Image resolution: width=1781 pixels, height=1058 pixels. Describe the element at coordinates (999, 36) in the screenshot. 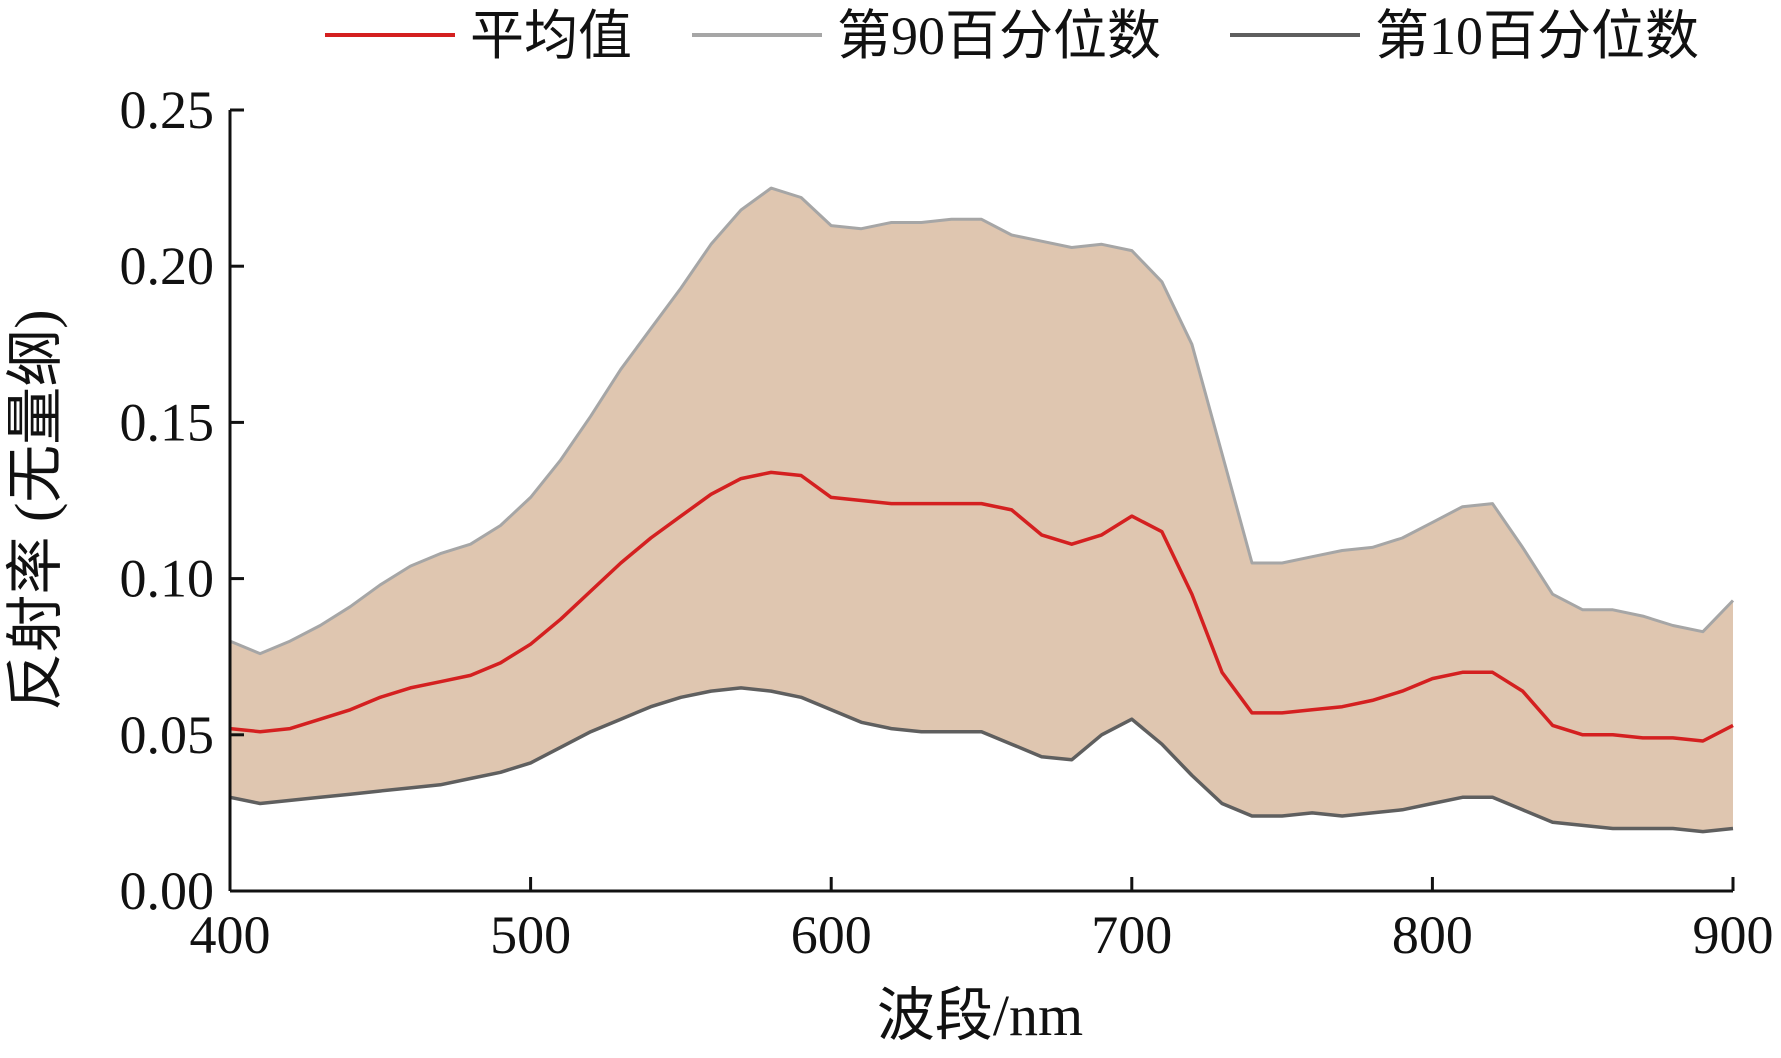

I see `legend-label-2: 第90百分位数` at that location.